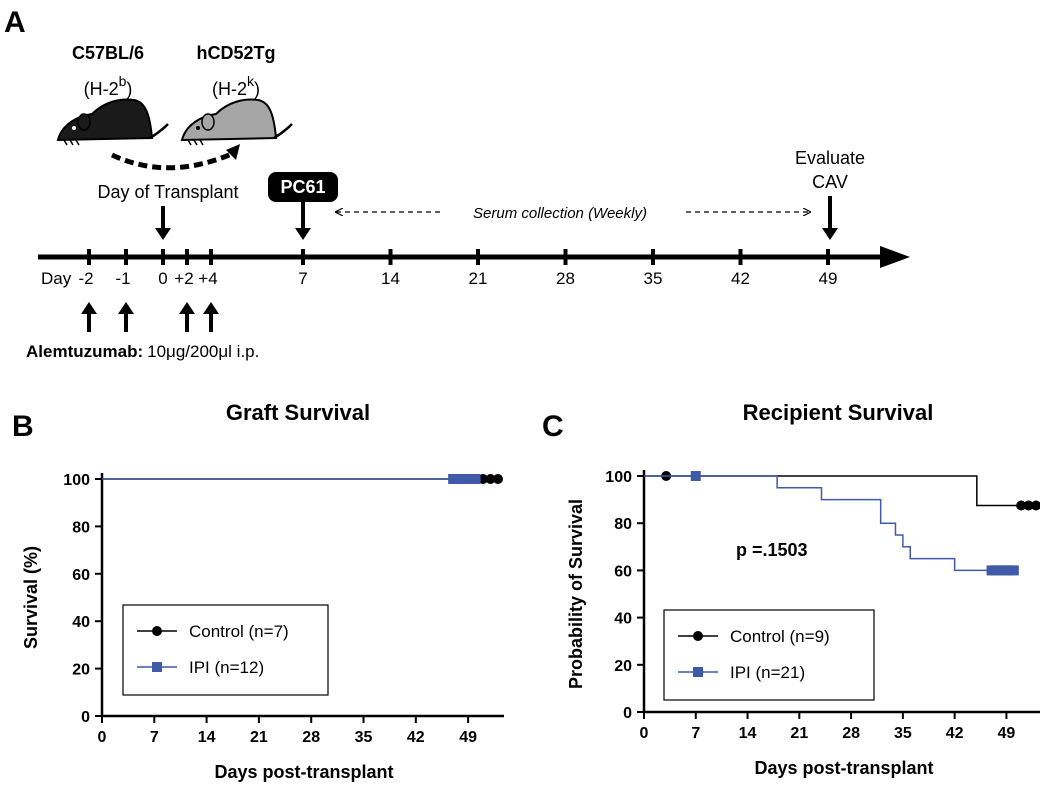 This screenshot has height=786, width=1040. I want to click on transplant-day-arrowhead-icon, so click(163, 234).